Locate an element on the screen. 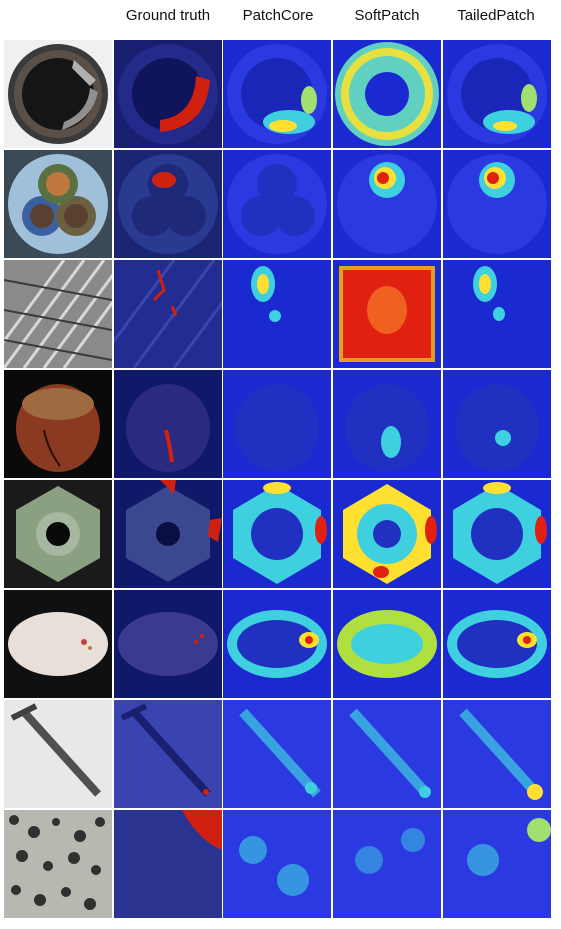  row8-patchcore-heatmap is located at coordinates (277, 864).